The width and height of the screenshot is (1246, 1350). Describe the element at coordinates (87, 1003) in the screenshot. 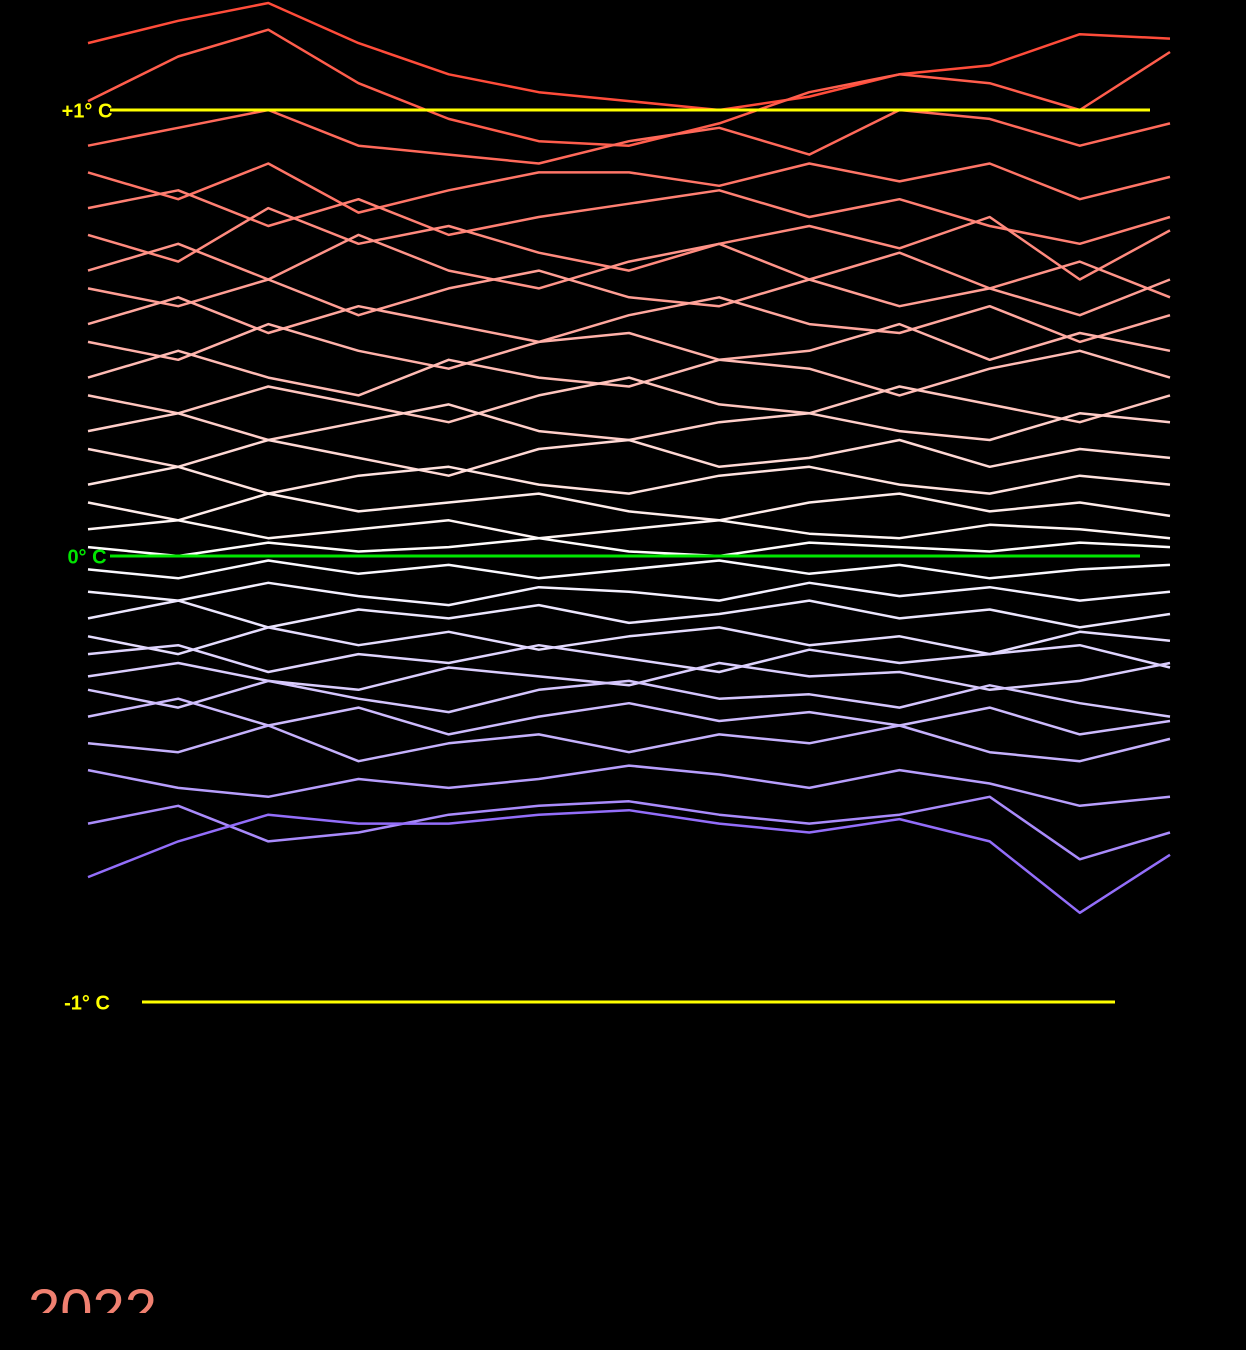

I see `y-tick-label: -1° C` at that location.